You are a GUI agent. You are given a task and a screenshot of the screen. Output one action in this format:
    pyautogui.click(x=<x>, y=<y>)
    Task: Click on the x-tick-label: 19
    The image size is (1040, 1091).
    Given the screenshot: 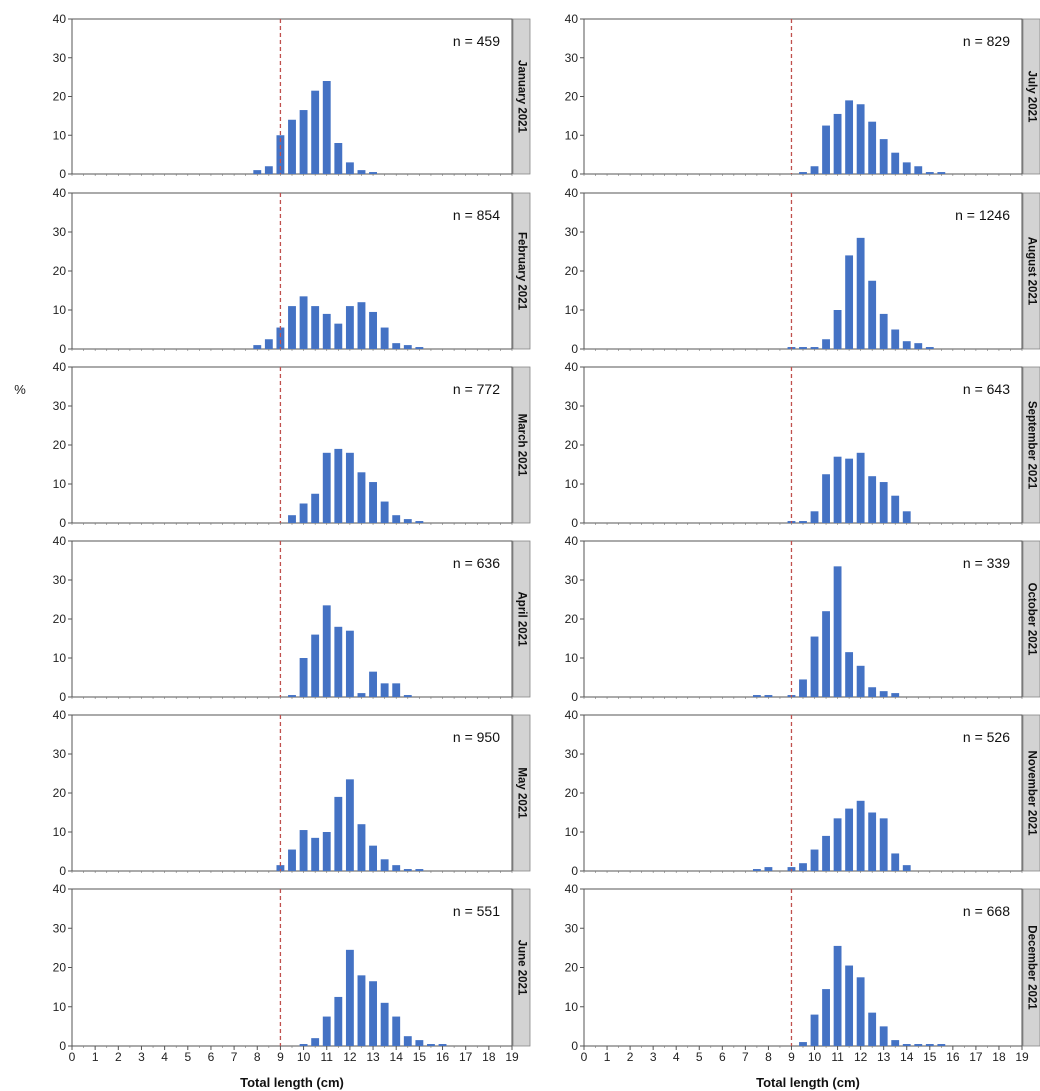 What is the action you would take?
    pyautogui.click(x=512, y=1057)
    